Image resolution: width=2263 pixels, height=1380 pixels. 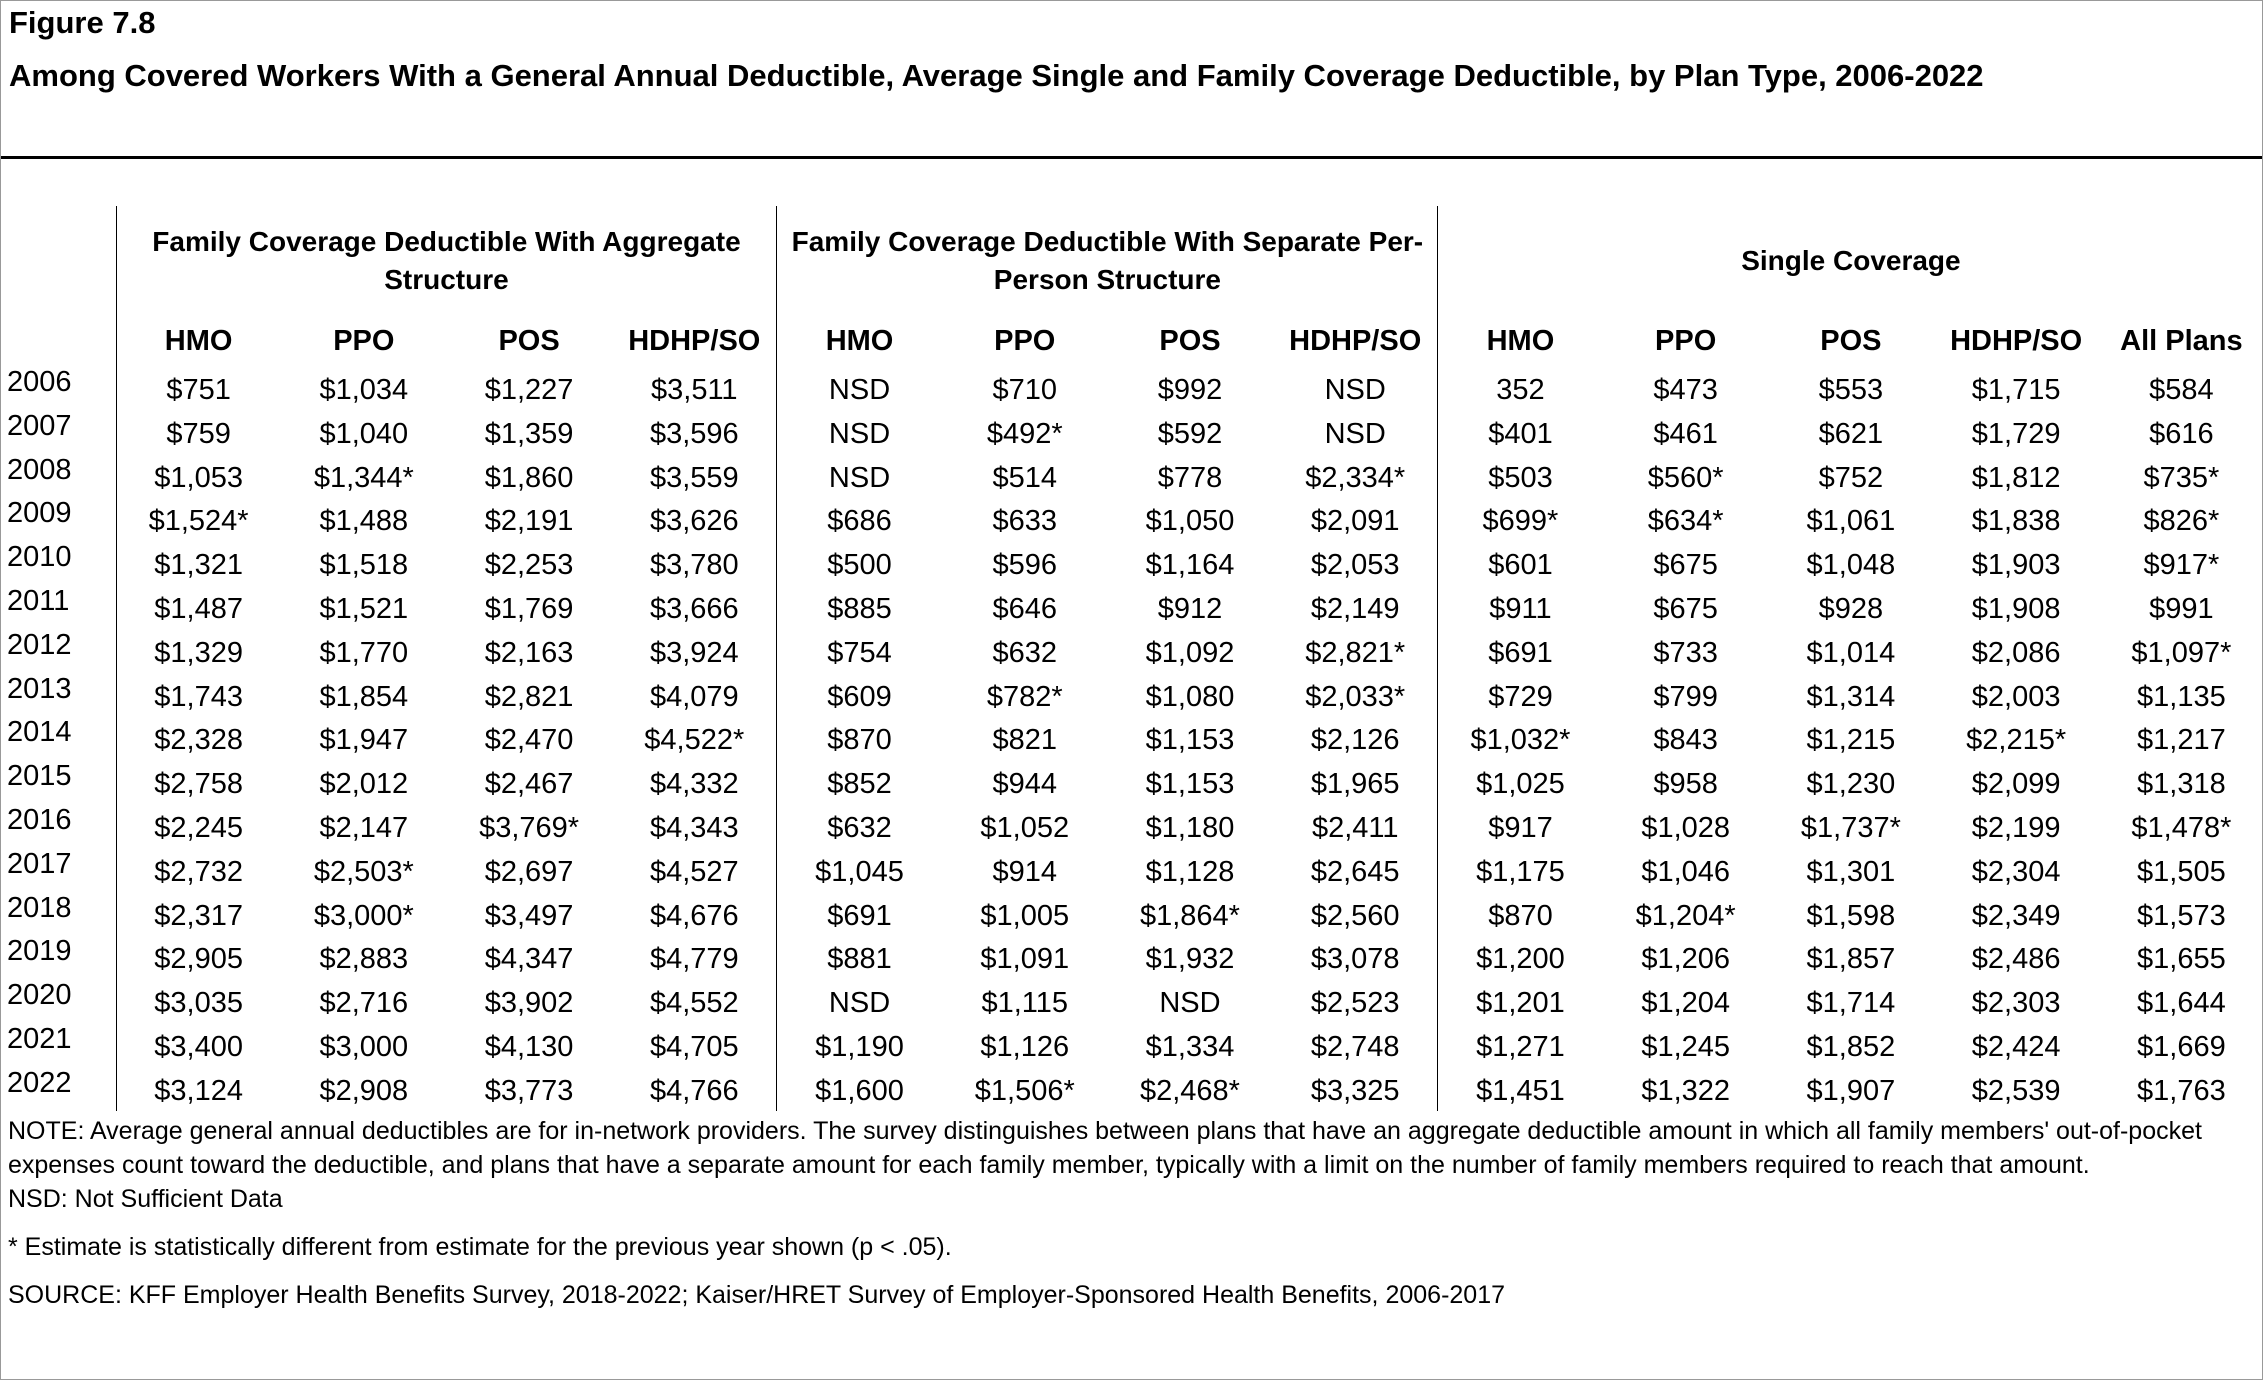 What do you see at coordinates (2181, 521) in the screenshot?
I see `table-cell: $826*` at bounding box center [2181, 521].